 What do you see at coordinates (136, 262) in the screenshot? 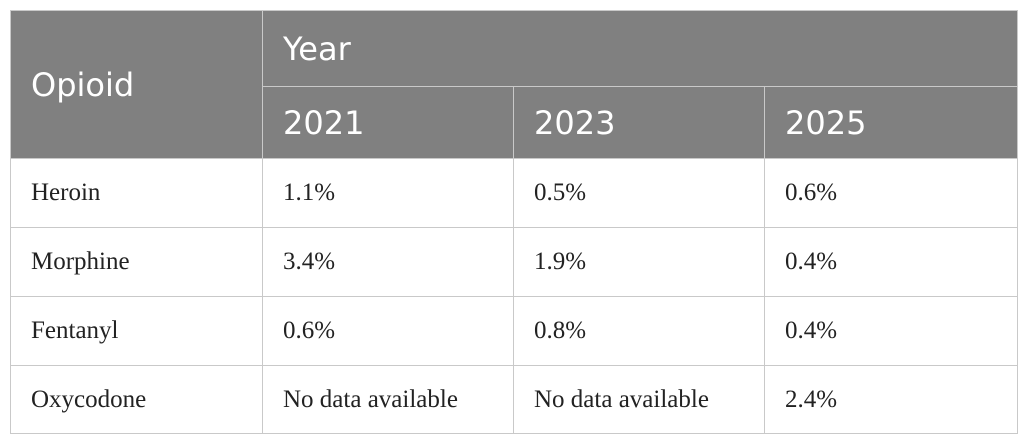
I see `opioid-name: Morphine` at bounding box center [136, 262].